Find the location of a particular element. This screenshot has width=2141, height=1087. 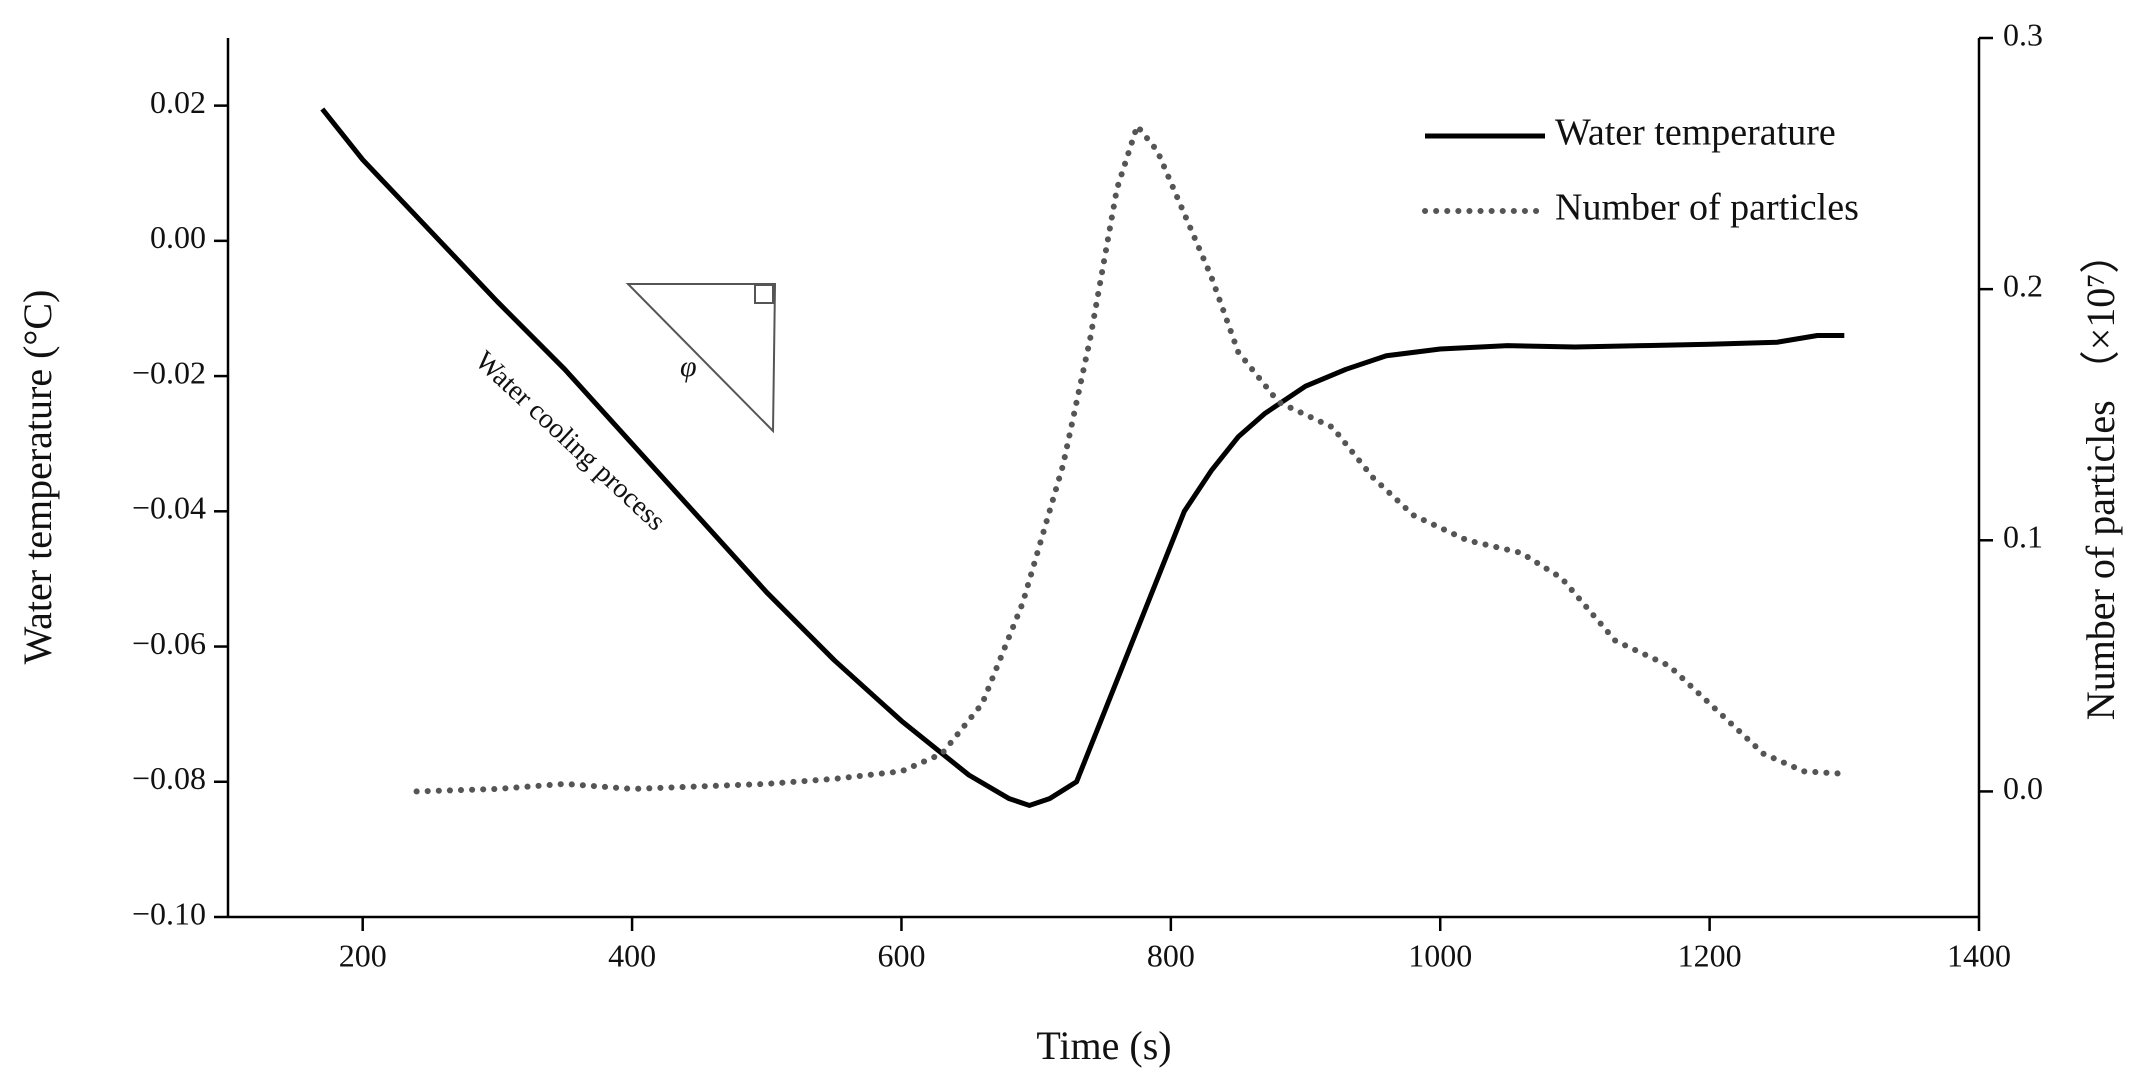

y-tick-label: −0.04 is located at coordinates (169, 508).